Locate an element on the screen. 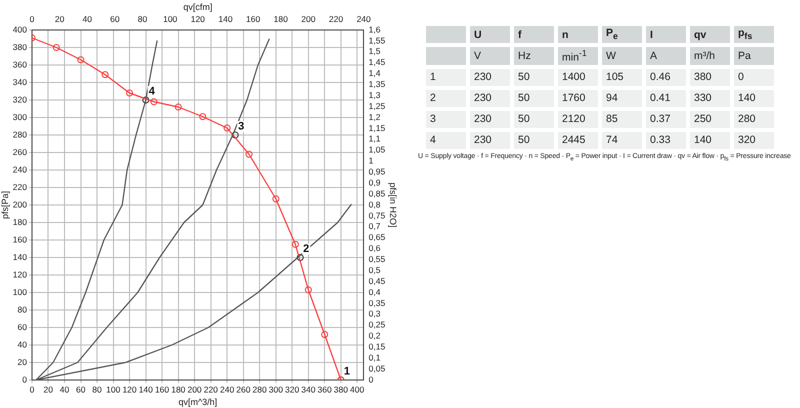 The width and height of the screenshot is (800, 408). text: 0.33 is located at coordinates (666, 140).